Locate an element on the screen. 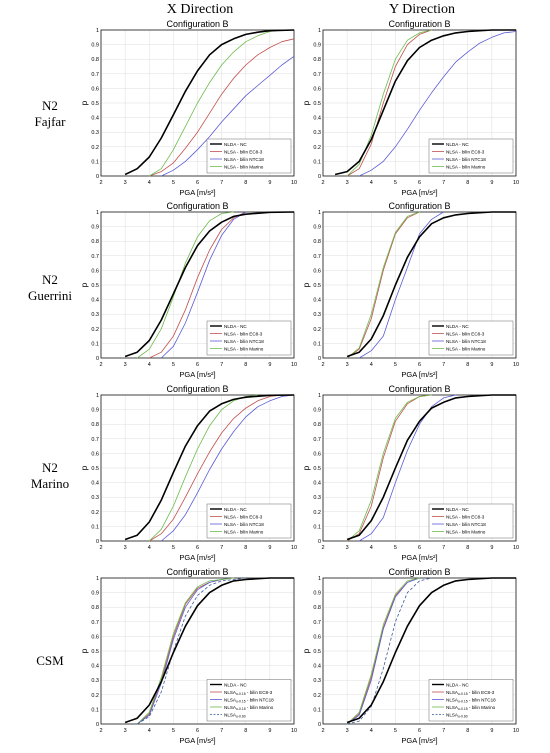  legend-box is located at coordinates (249, 700).